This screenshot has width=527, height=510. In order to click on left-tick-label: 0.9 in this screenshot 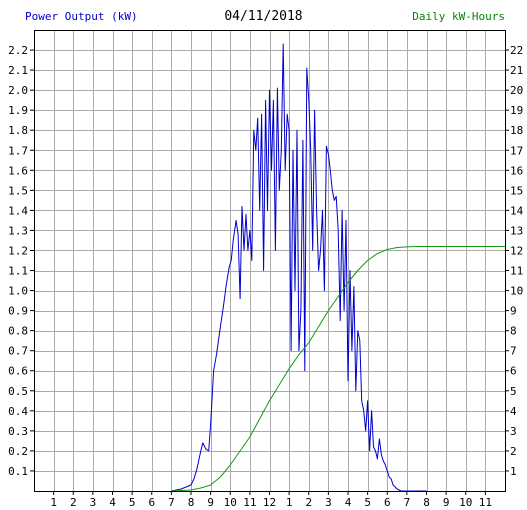, I will do `click(18, 311)`.